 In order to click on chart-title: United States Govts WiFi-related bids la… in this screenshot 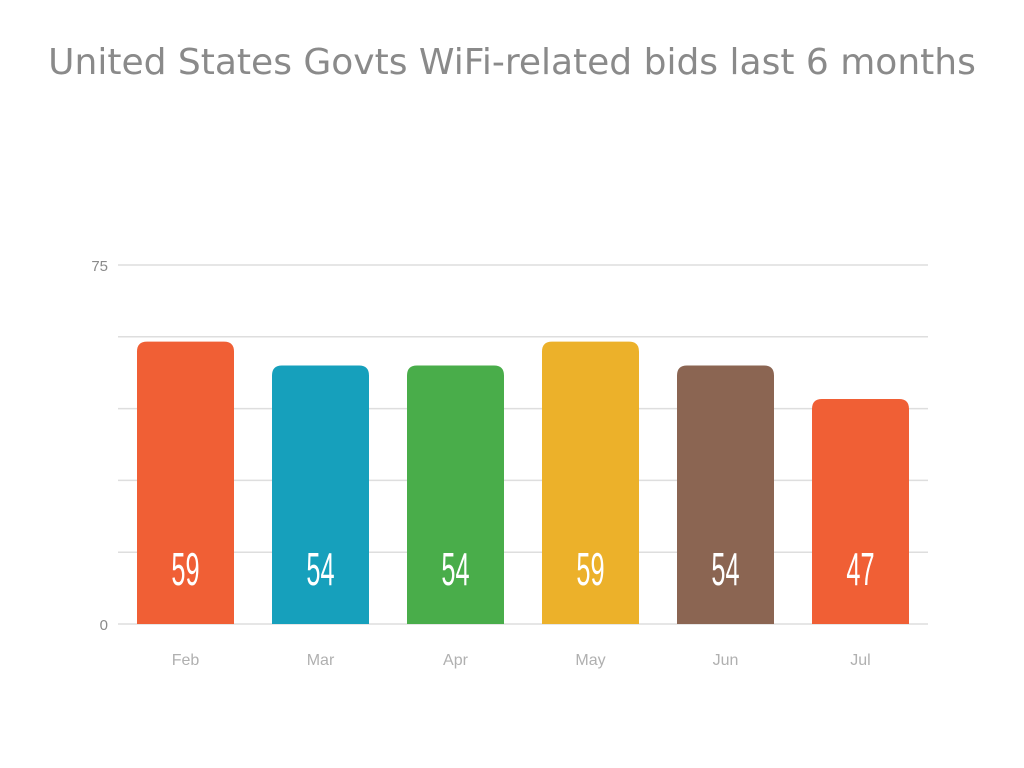, I will do `click(512, 62)`.